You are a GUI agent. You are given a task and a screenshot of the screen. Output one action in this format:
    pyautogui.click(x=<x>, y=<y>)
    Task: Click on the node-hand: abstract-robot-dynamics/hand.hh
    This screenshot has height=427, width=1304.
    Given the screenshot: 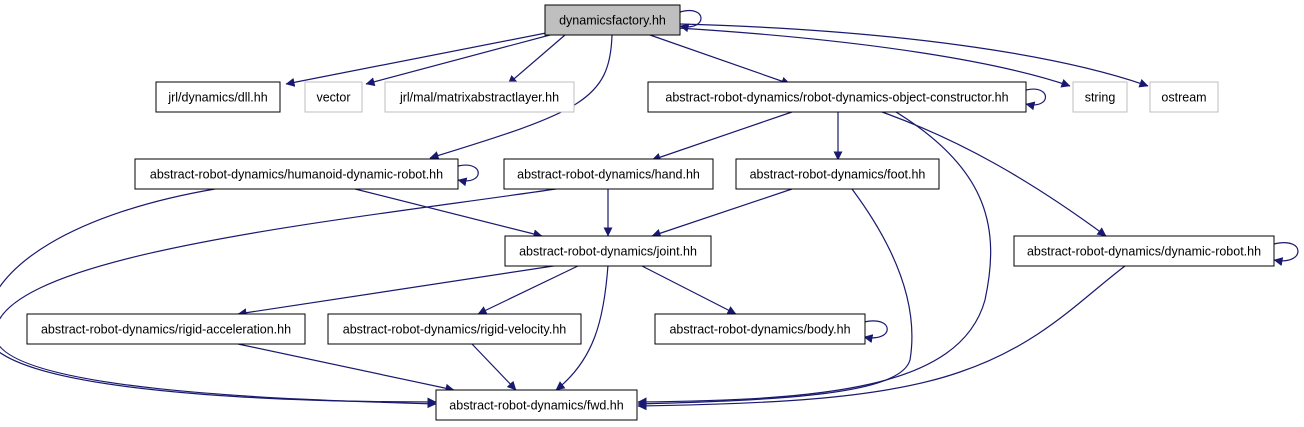 What is the action you would take?
    pyautogui.click(x=608, y=174)
    